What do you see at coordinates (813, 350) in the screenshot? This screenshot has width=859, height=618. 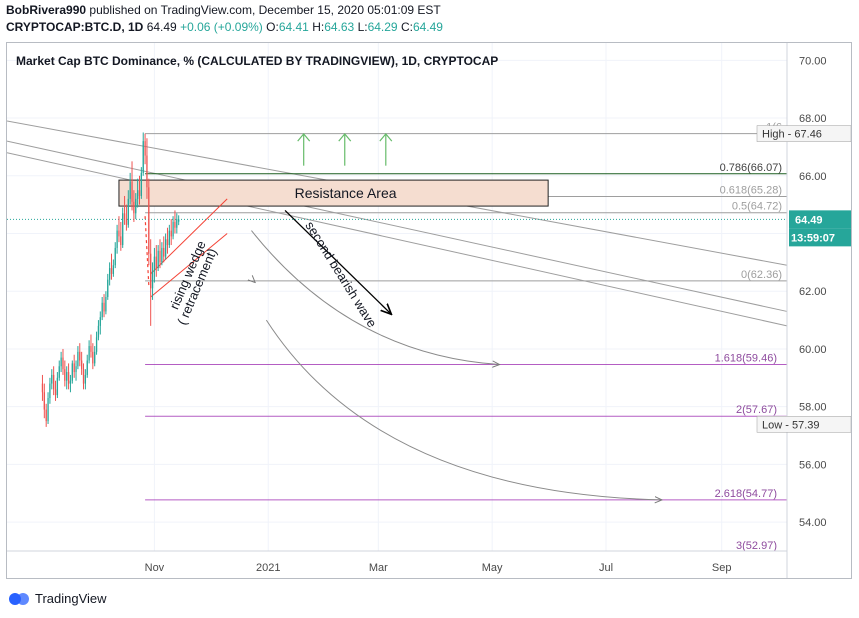 I see `y-tick-label: 60.00` at bounding box center [813, 350].